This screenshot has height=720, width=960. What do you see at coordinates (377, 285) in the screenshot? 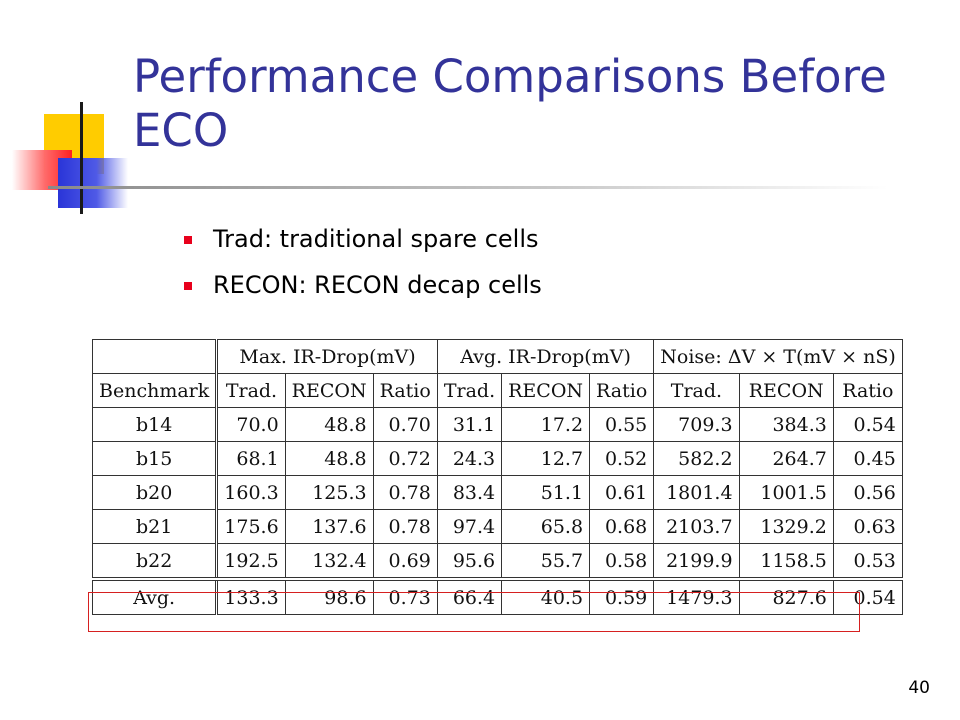
I see `bullet-text: RECON: RECON decap cells` at bounding box center [377, 285].